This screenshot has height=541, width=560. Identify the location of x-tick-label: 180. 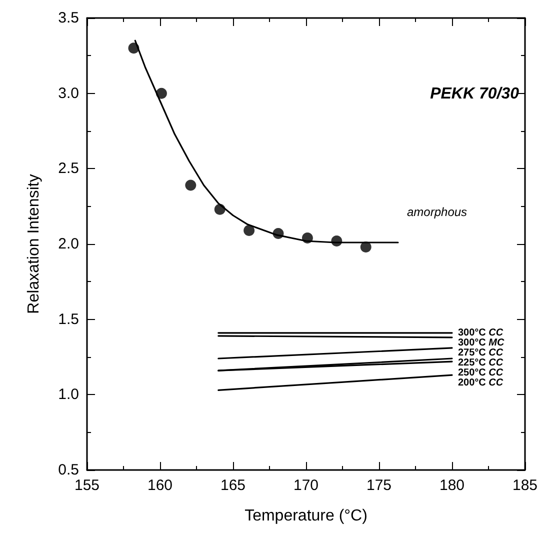
(452, 485).